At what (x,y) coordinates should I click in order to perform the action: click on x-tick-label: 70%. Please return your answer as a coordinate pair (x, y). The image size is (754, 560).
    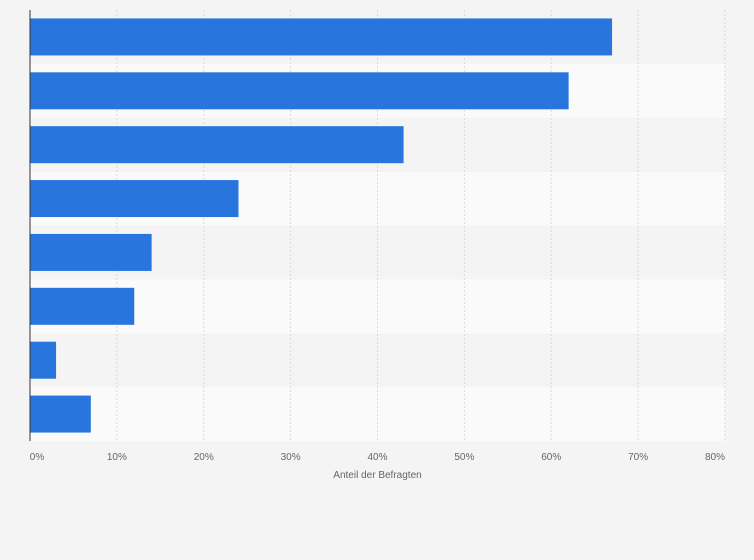
    Looking at the image, I should click on (638, 457).